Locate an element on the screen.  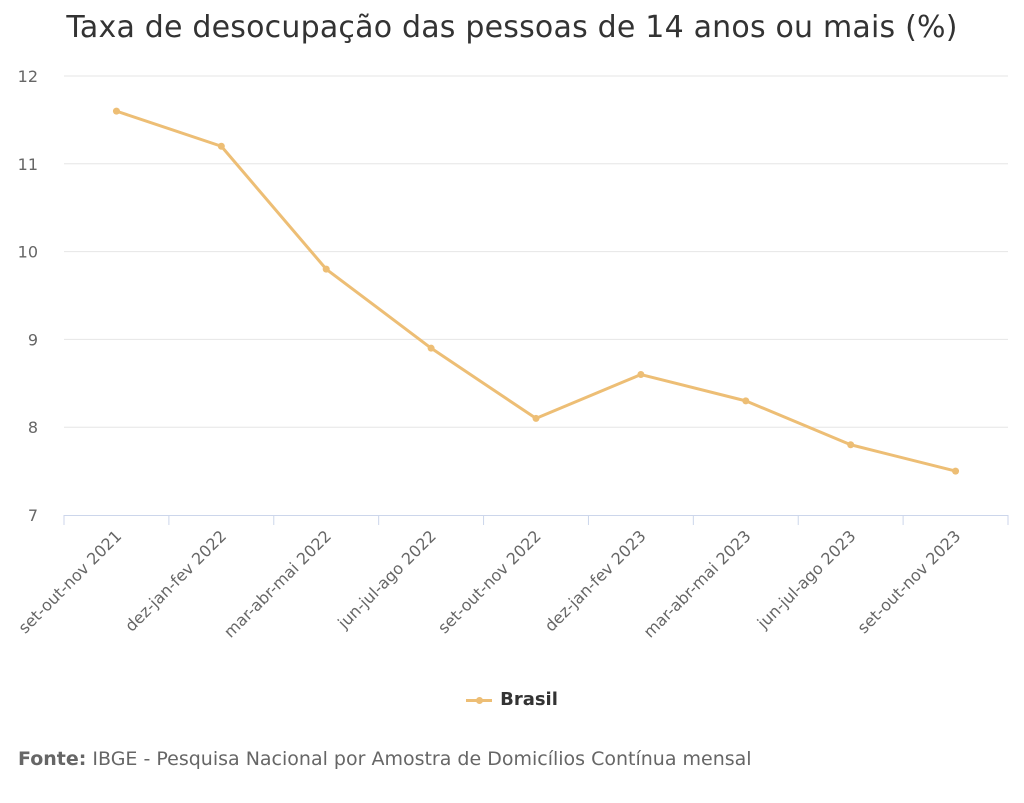
y-axis-ticks: 7 8 9 10 11 12 is located at coordinates (28, 296).